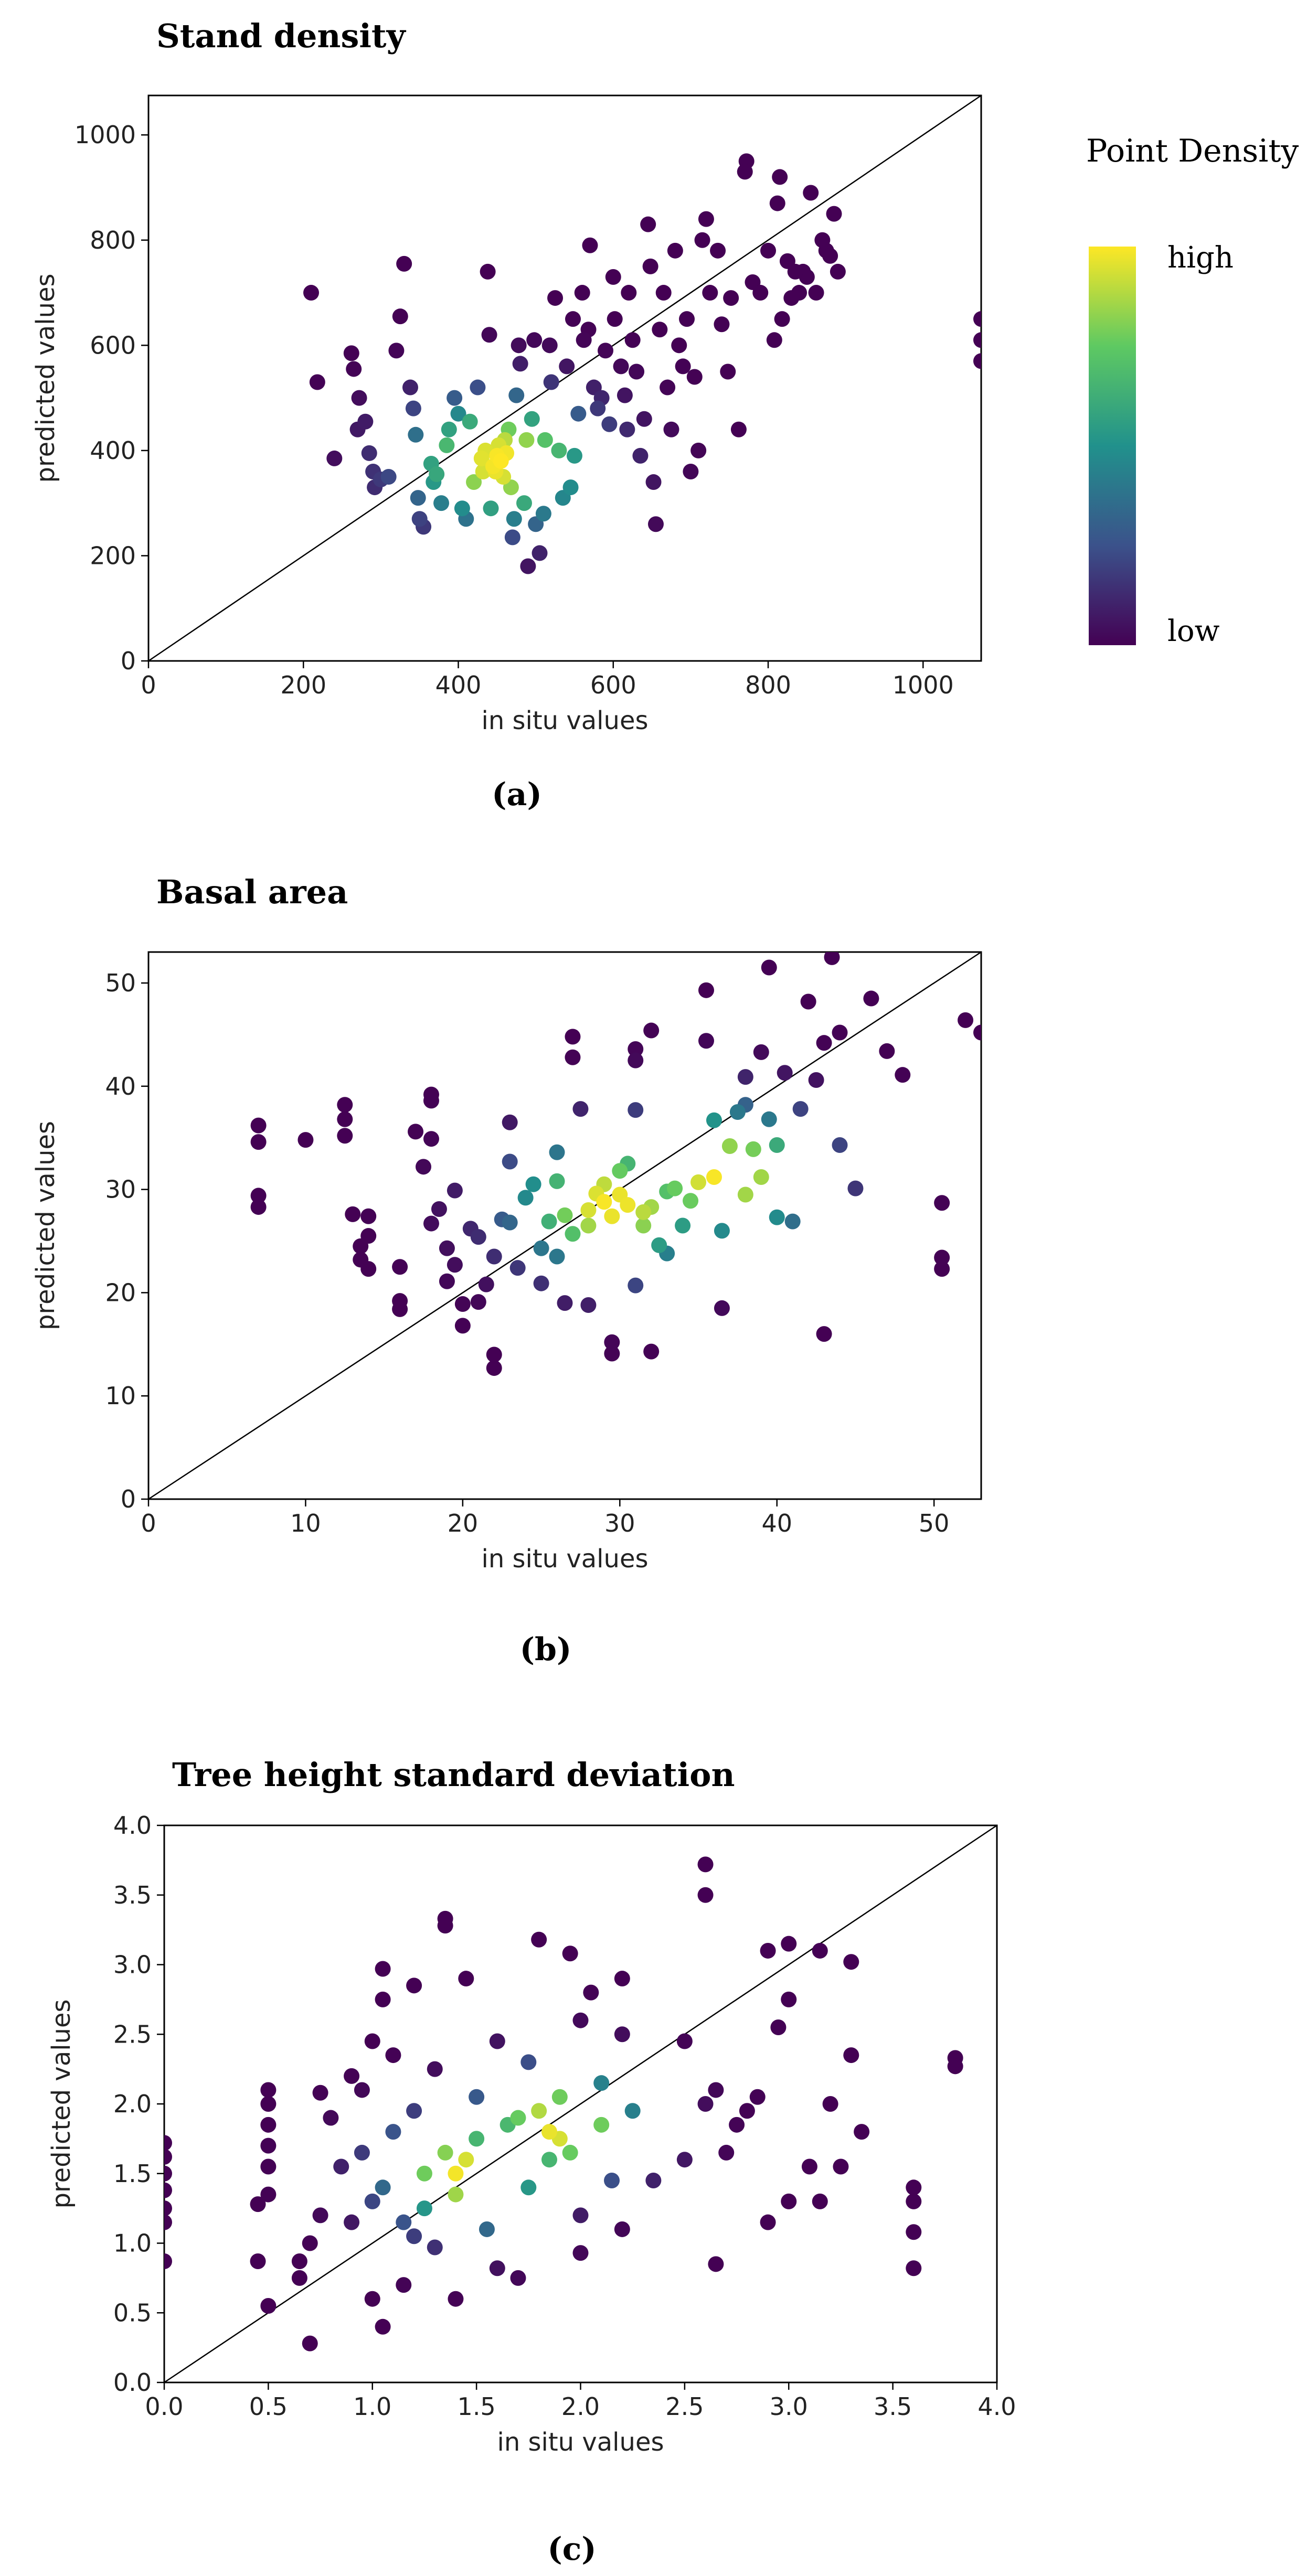  What do you see at coordinates (463, 1523) in the screenshot?
I see `x-tick-label: 20` at bounding box center [463, 1523].